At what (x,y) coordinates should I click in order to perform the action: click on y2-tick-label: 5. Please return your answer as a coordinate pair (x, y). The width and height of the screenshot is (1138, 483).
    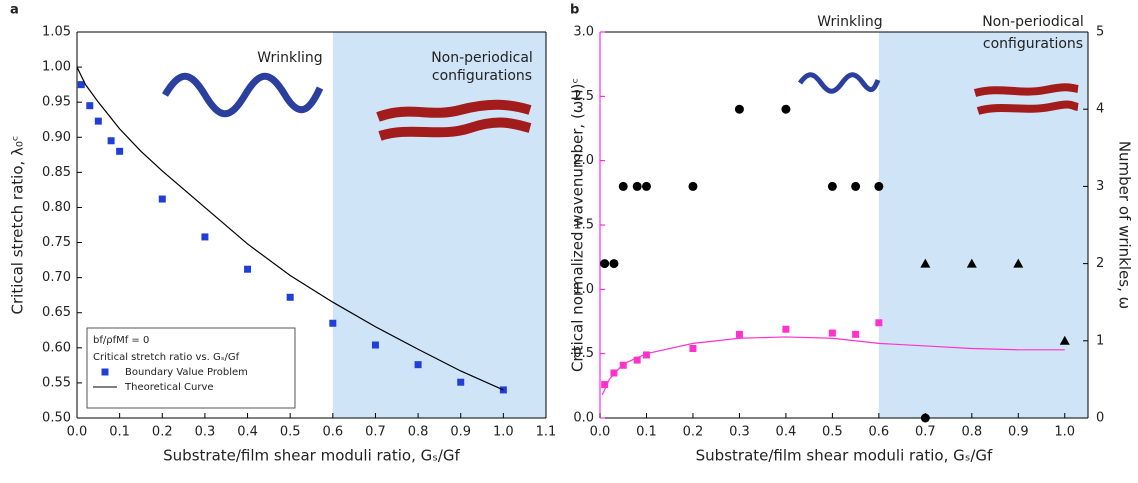
    Looking at the image, I should click on (1100, 32).